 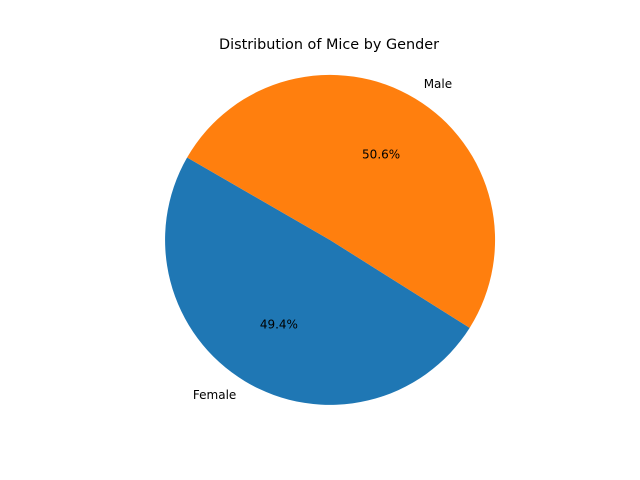 I want to click on pct-label-female: 49.4%, so click(x=279, y=324).